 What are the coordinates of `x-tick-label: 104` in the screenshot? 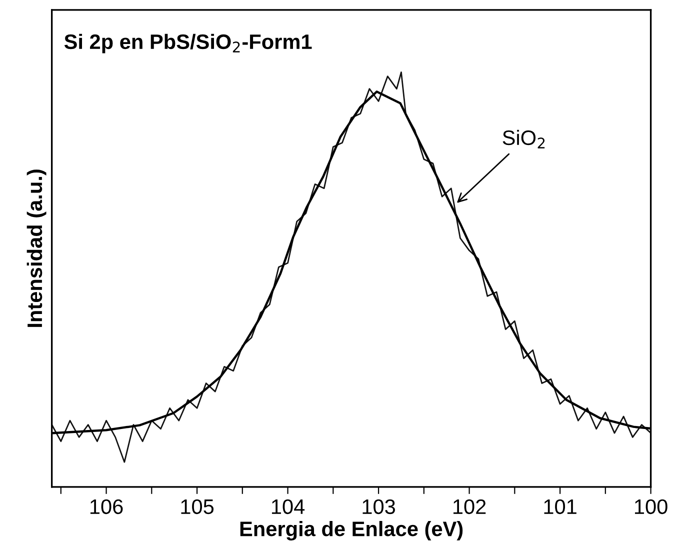 It's located at (288, 506).